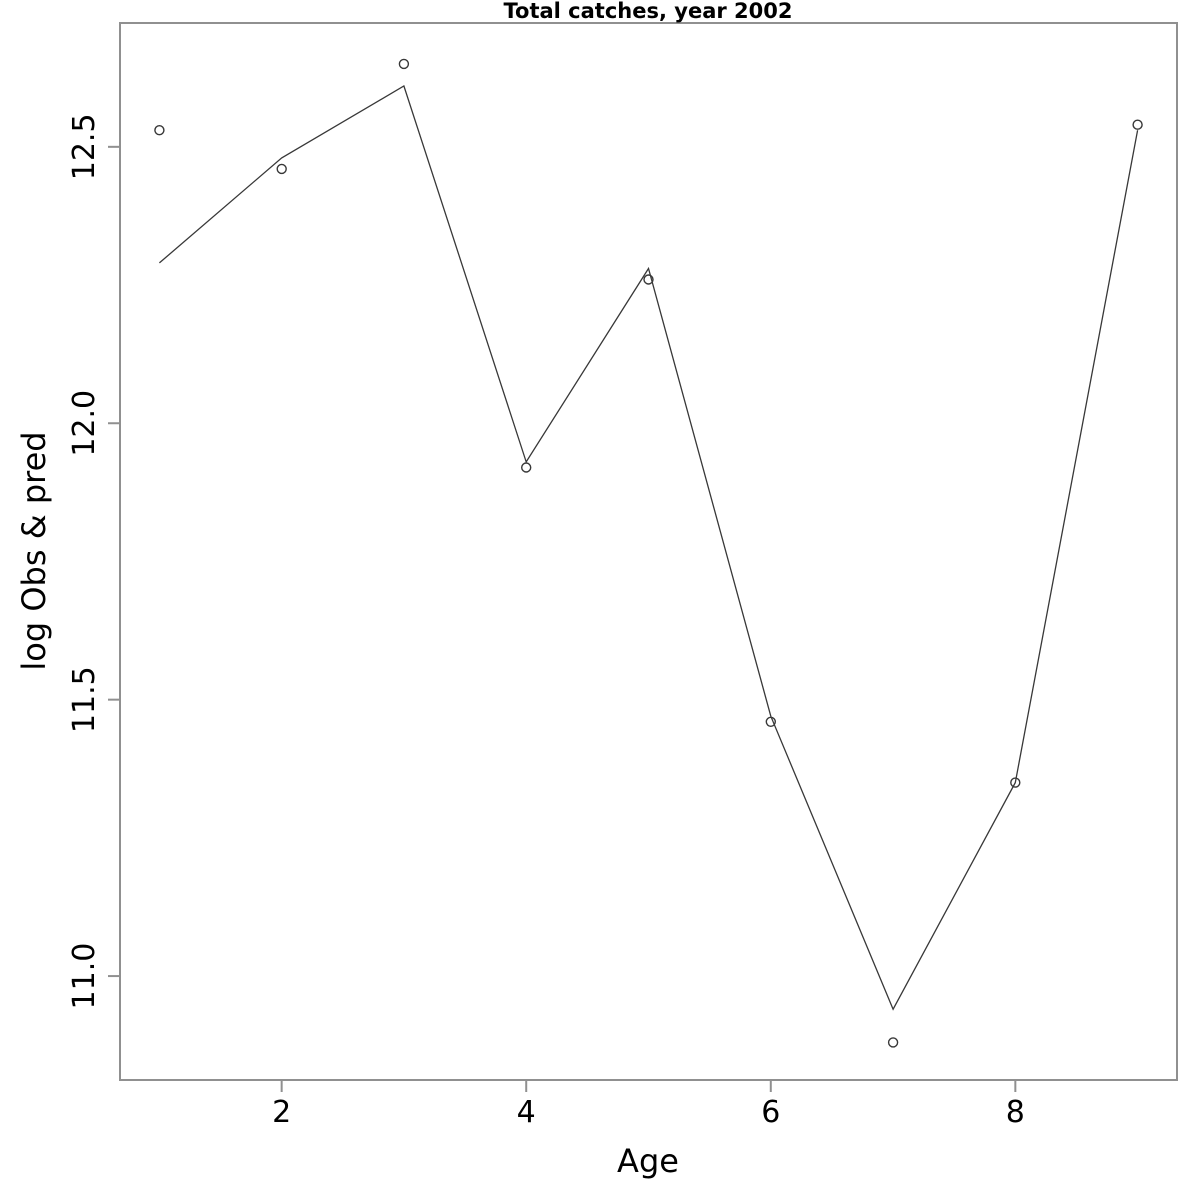 The height and width of the screenshot is (1200, 1200). What do you see at coordinates (1015, 1112) in the screenshot?
I see `x-tick-label: 8` at bounding box center [1015, 1112].